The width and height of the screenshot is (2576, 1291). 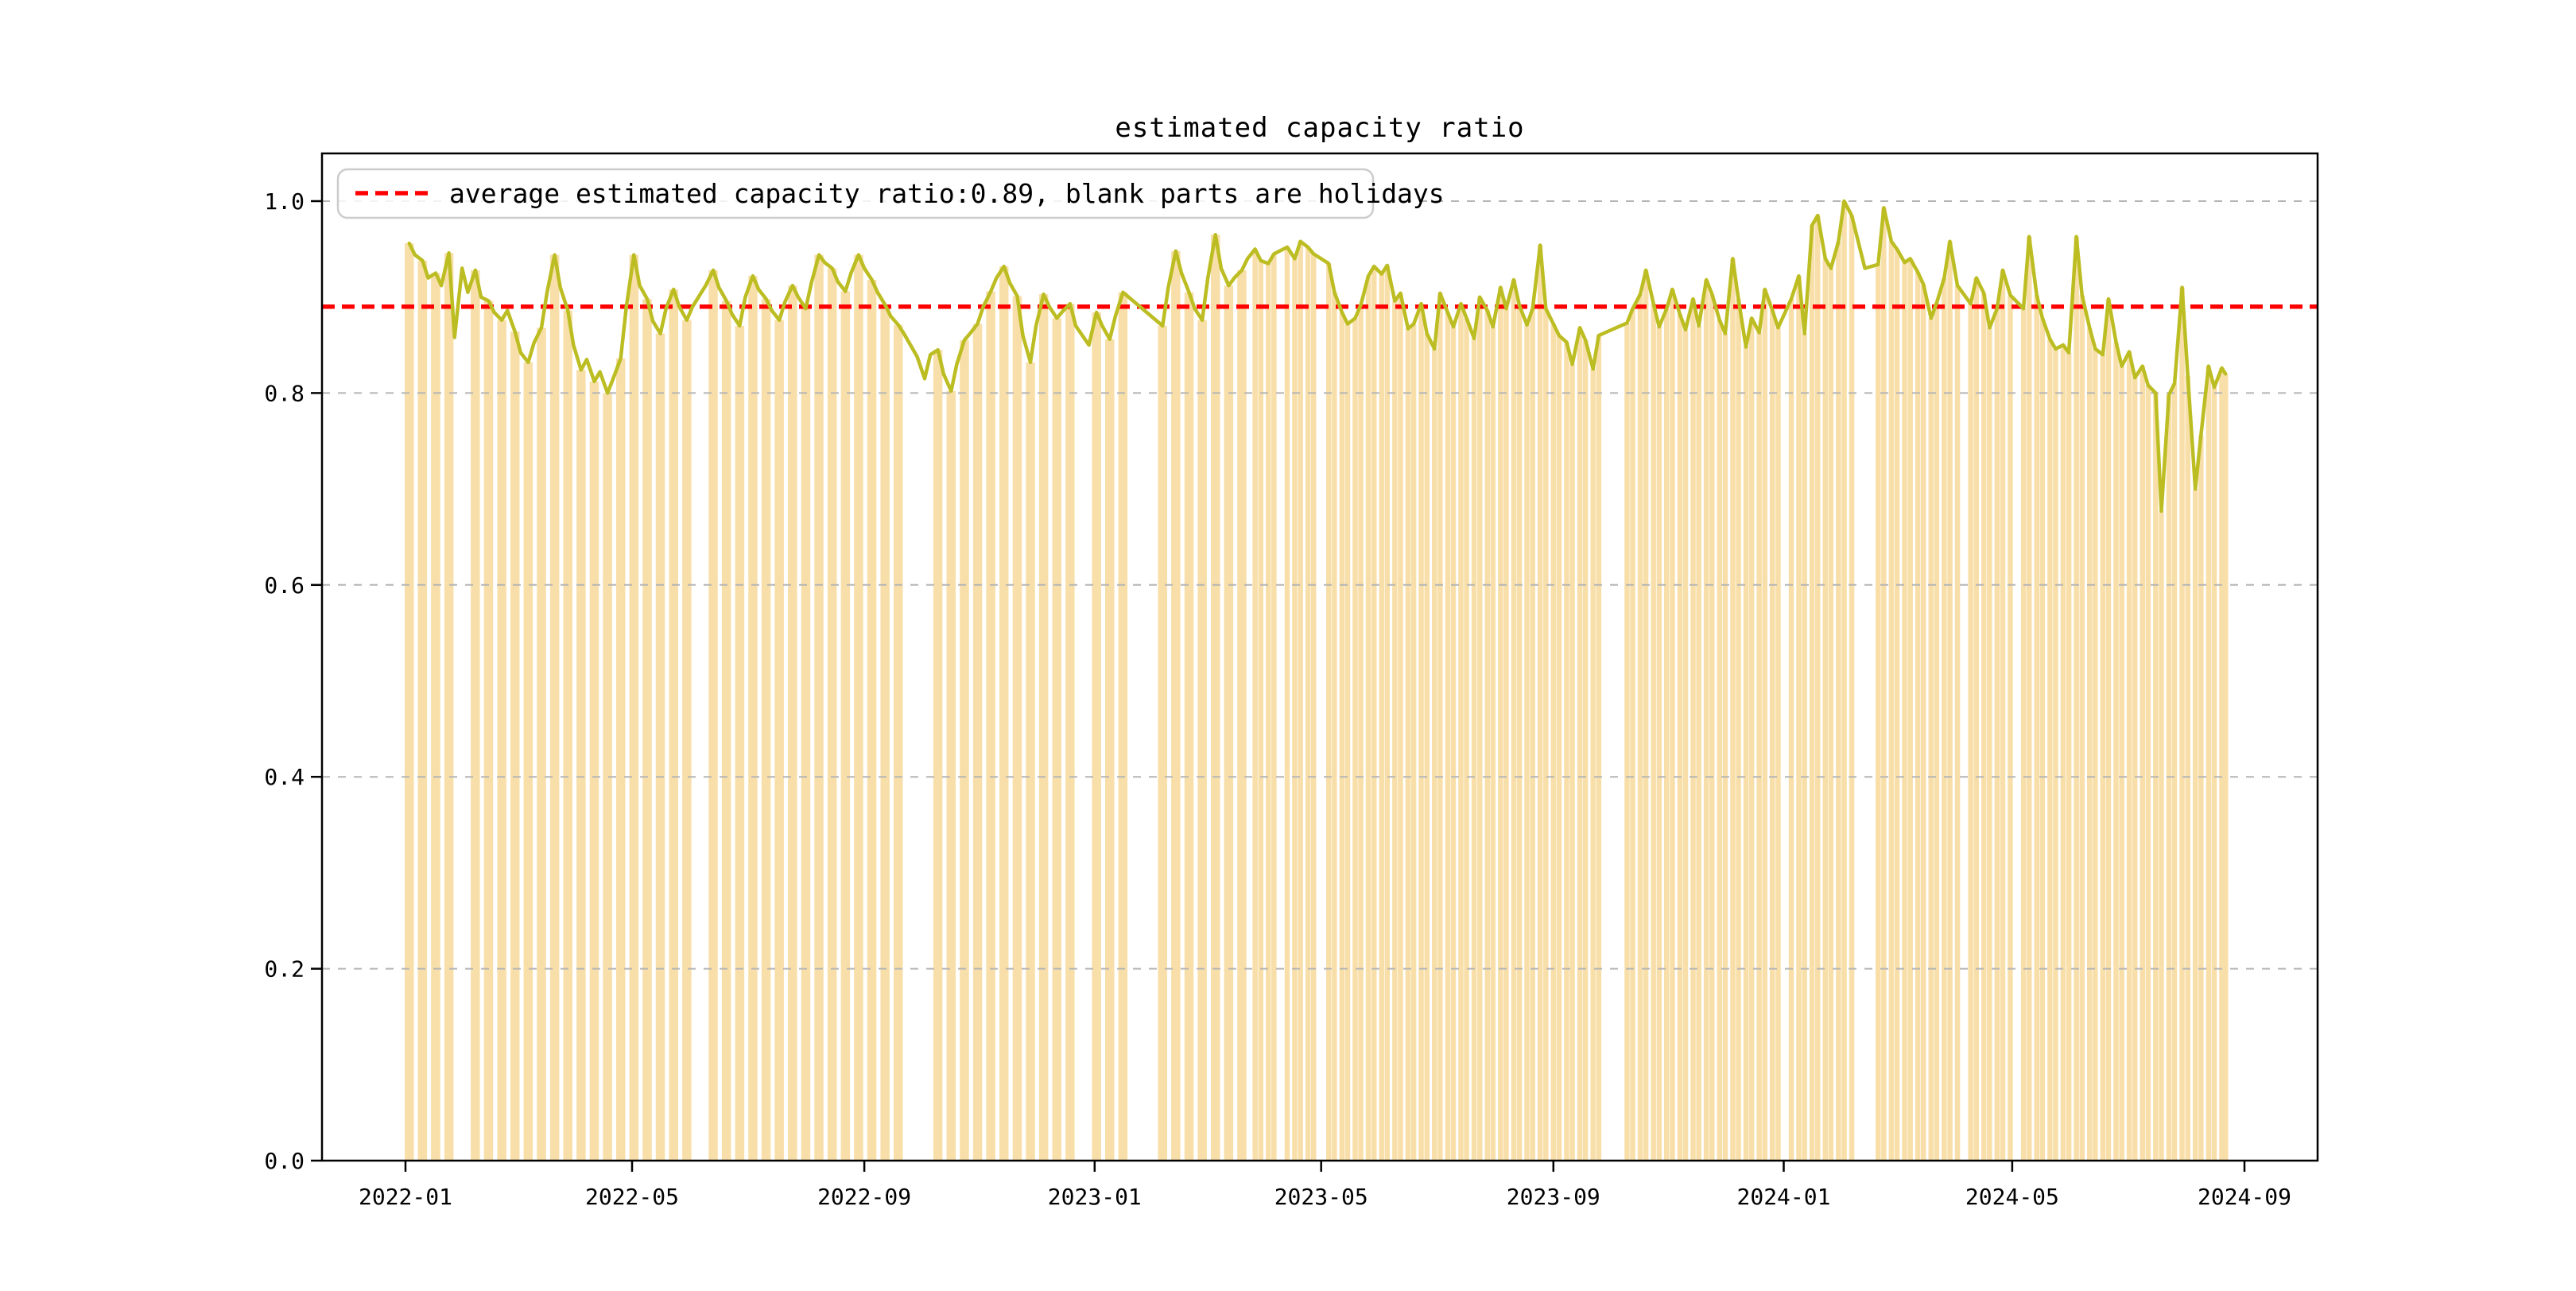 I want to click on x-tick-label: 2022-01, so click(x=405, y=1197).